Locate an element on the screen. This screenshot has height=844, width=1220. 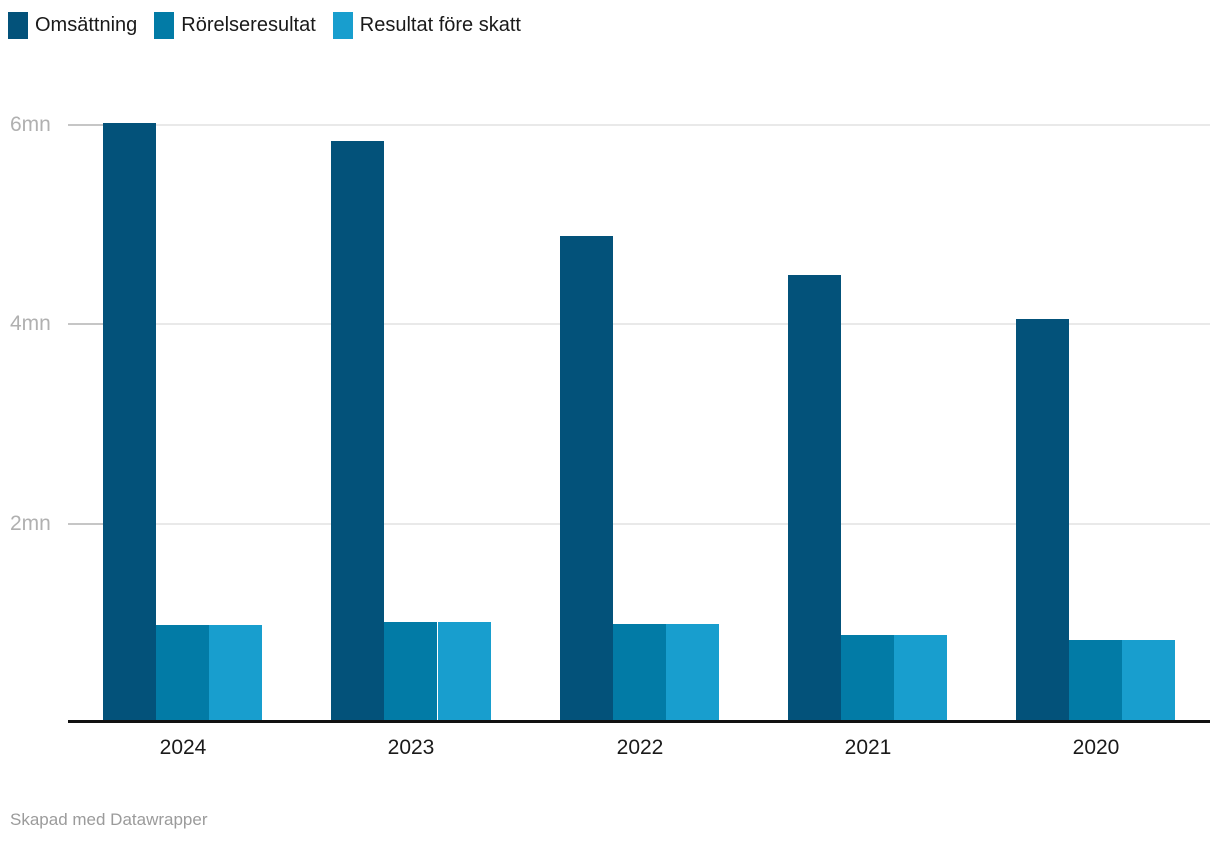
bar-oms-ttning-2023 is located at coordinates (357, 431).